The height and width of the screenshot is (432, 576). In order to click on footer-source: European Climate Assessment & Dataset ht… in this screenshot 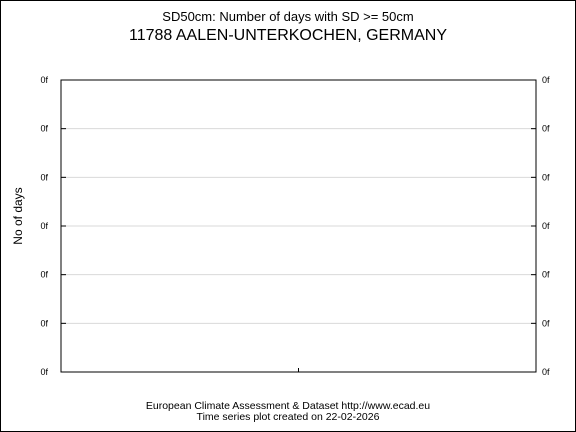, I will do `click(288, 406)`.